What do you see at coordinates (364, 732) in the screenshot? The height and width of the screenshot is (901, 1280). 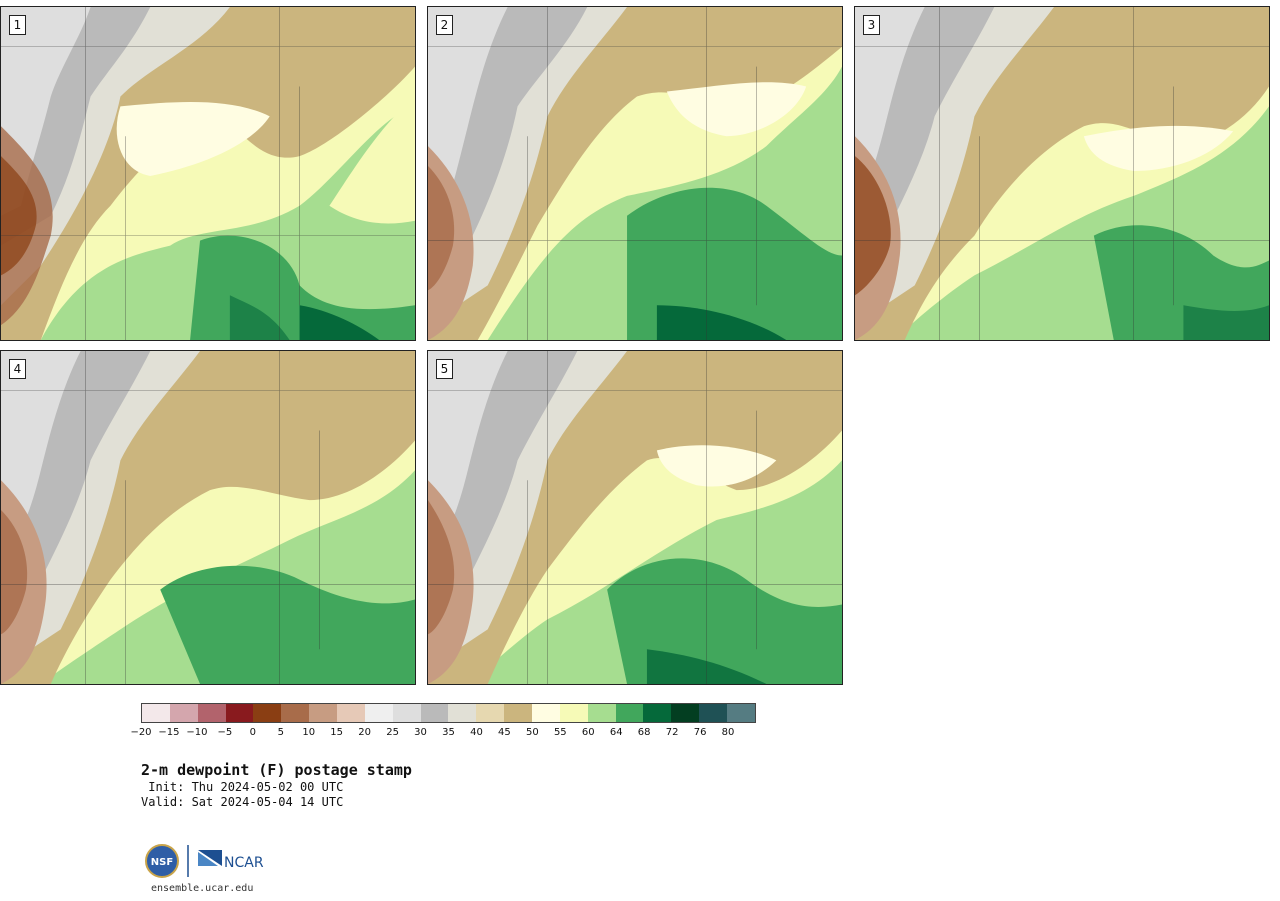 I see `colorbar-tick-label: 20` at bounding box center [364, 732].